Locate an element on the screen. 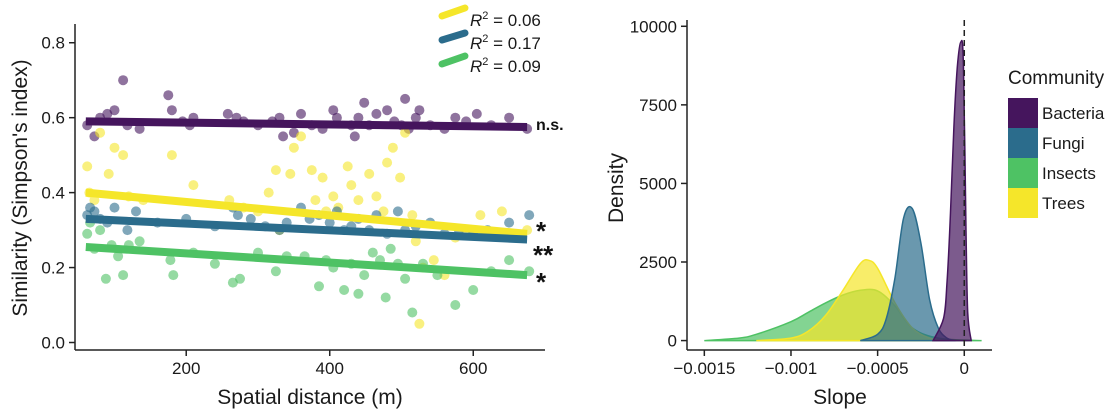 The height and width of the screenshot is (414, 1120). scatter-y-axis-title: Similarity (Simpson's index) is located at coordinates (20, 187).